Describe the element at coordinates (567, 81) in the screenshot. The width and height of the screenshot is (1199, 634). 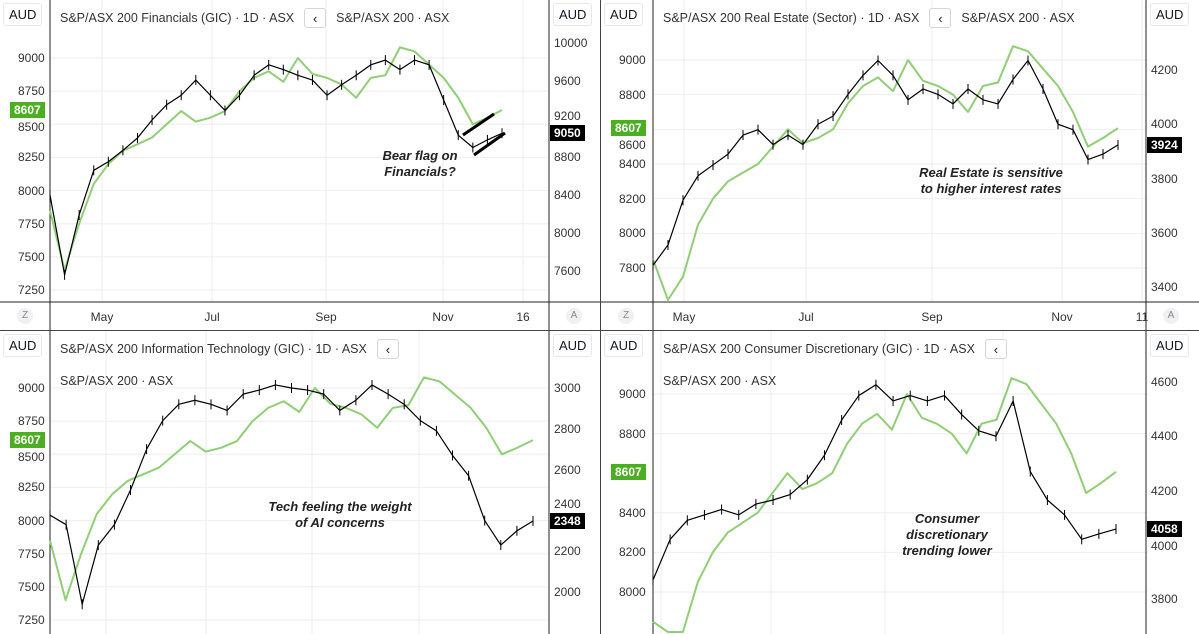
I see `right-axis-tick: 9600` at that location.